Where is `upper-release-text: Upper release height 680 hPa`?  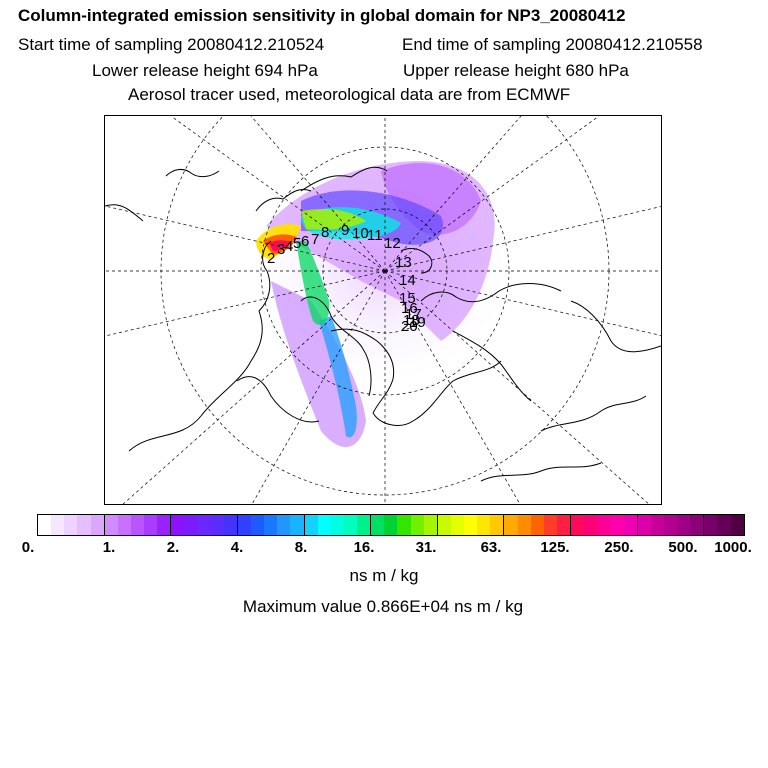
upper-release-text: Upper release height 680 hPa is located at coordinates (516, 70).